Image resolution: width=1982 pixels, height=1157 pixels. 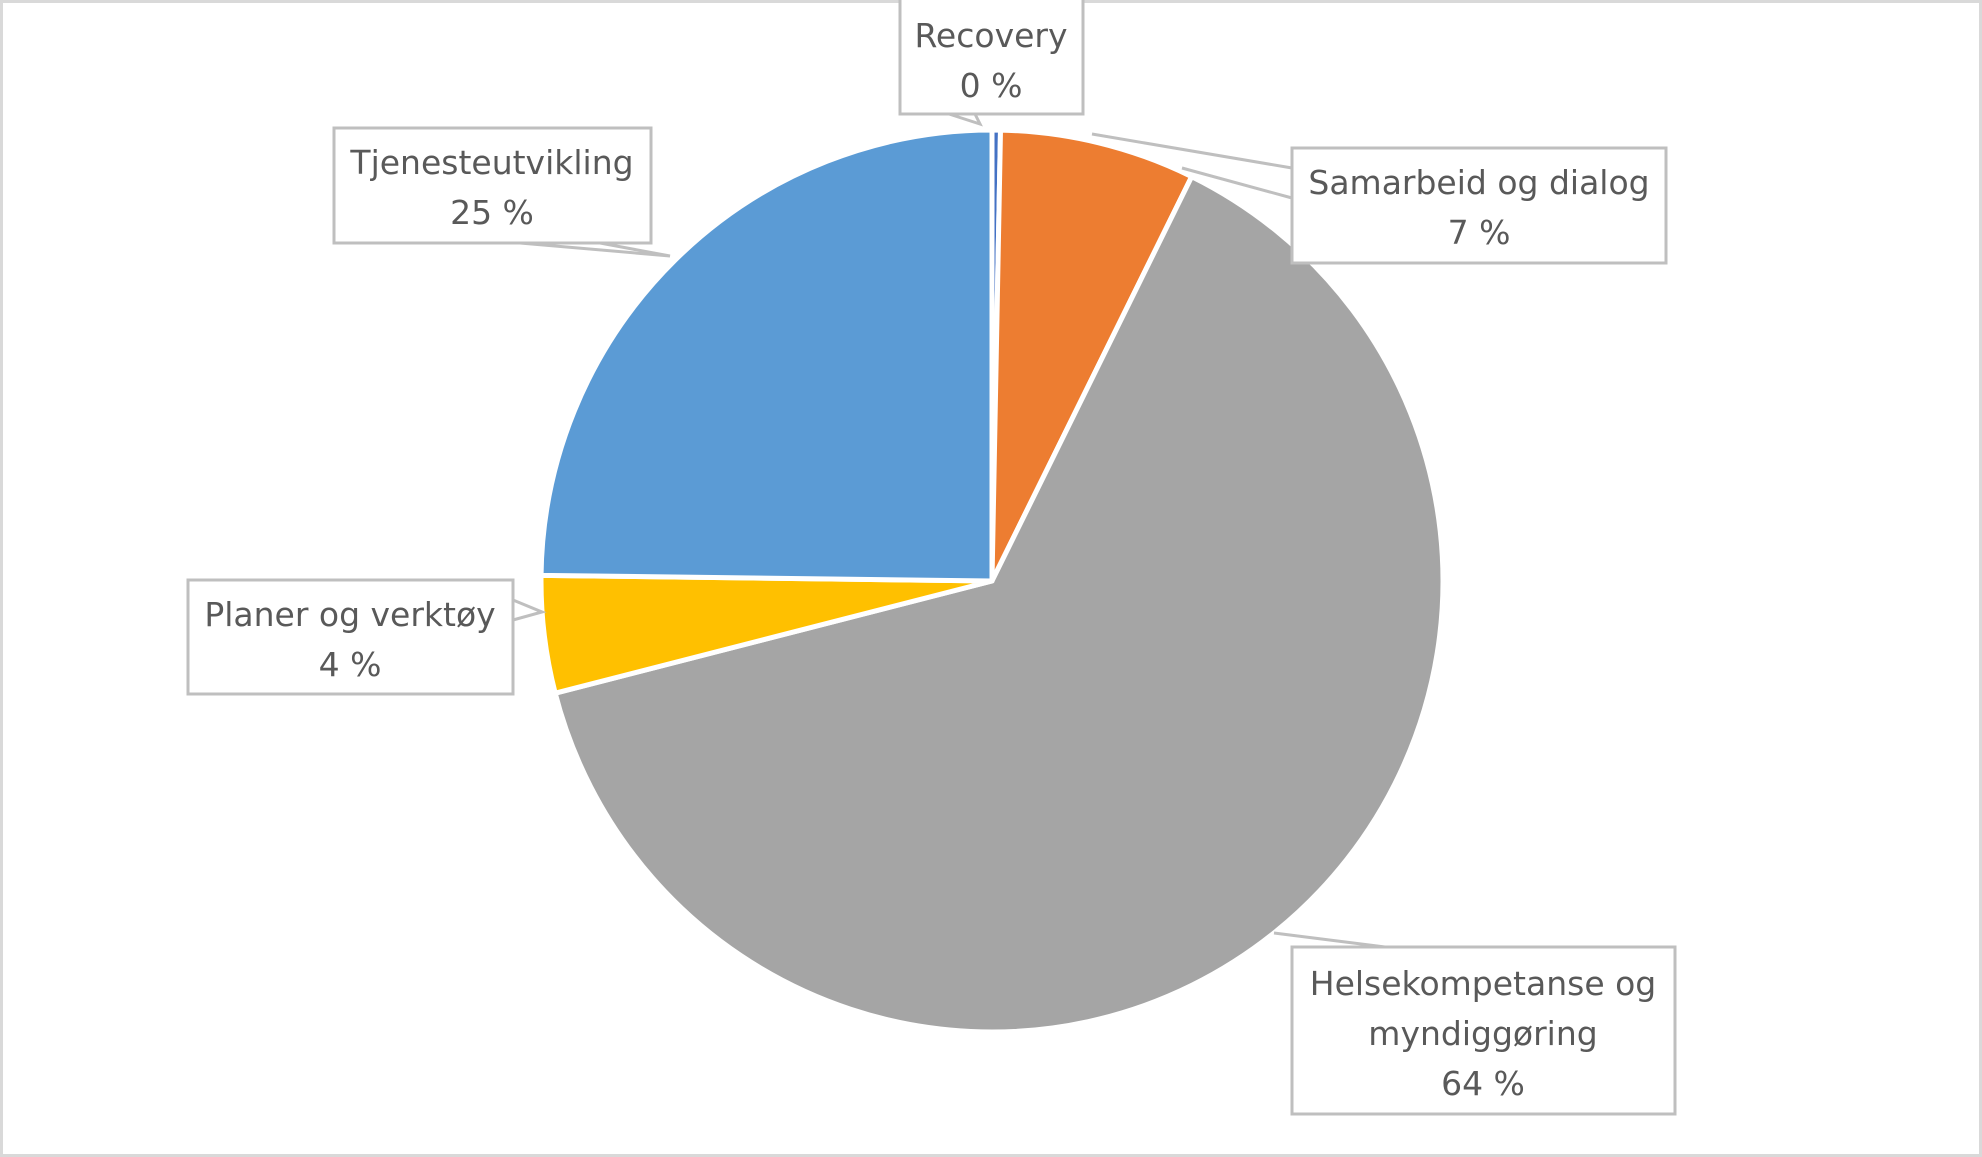 I want to click on slice-samarbeid, so click(x=1092, y=355).